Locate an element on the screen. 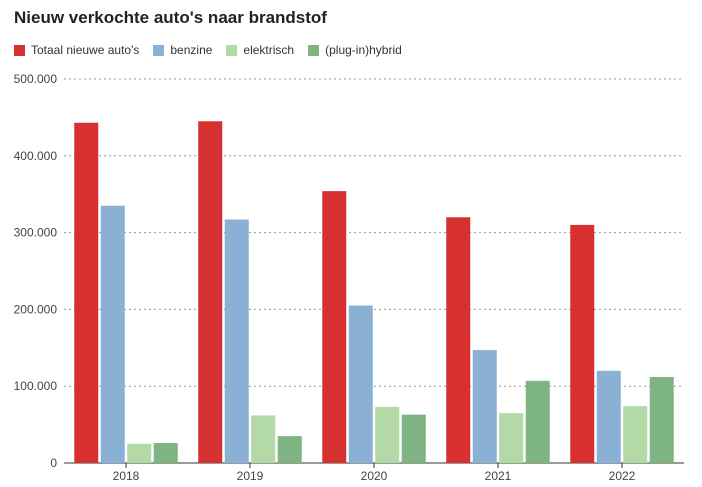 This screenshot has width=702, height=487. y-tick-label: 400.000 is located at coordinates (36, 156).